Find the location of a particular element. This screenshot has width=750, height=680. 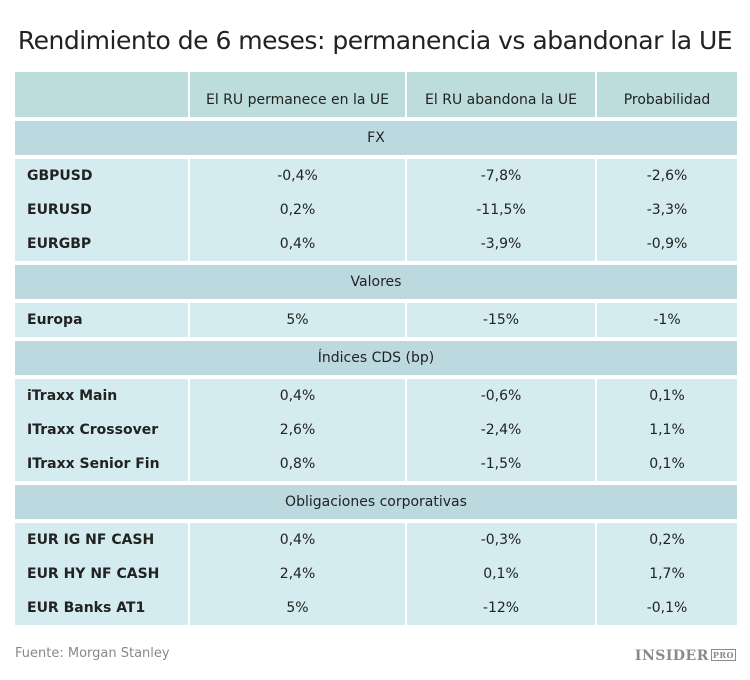

table-cell: 2,6% is located at coordinates (297, 430).